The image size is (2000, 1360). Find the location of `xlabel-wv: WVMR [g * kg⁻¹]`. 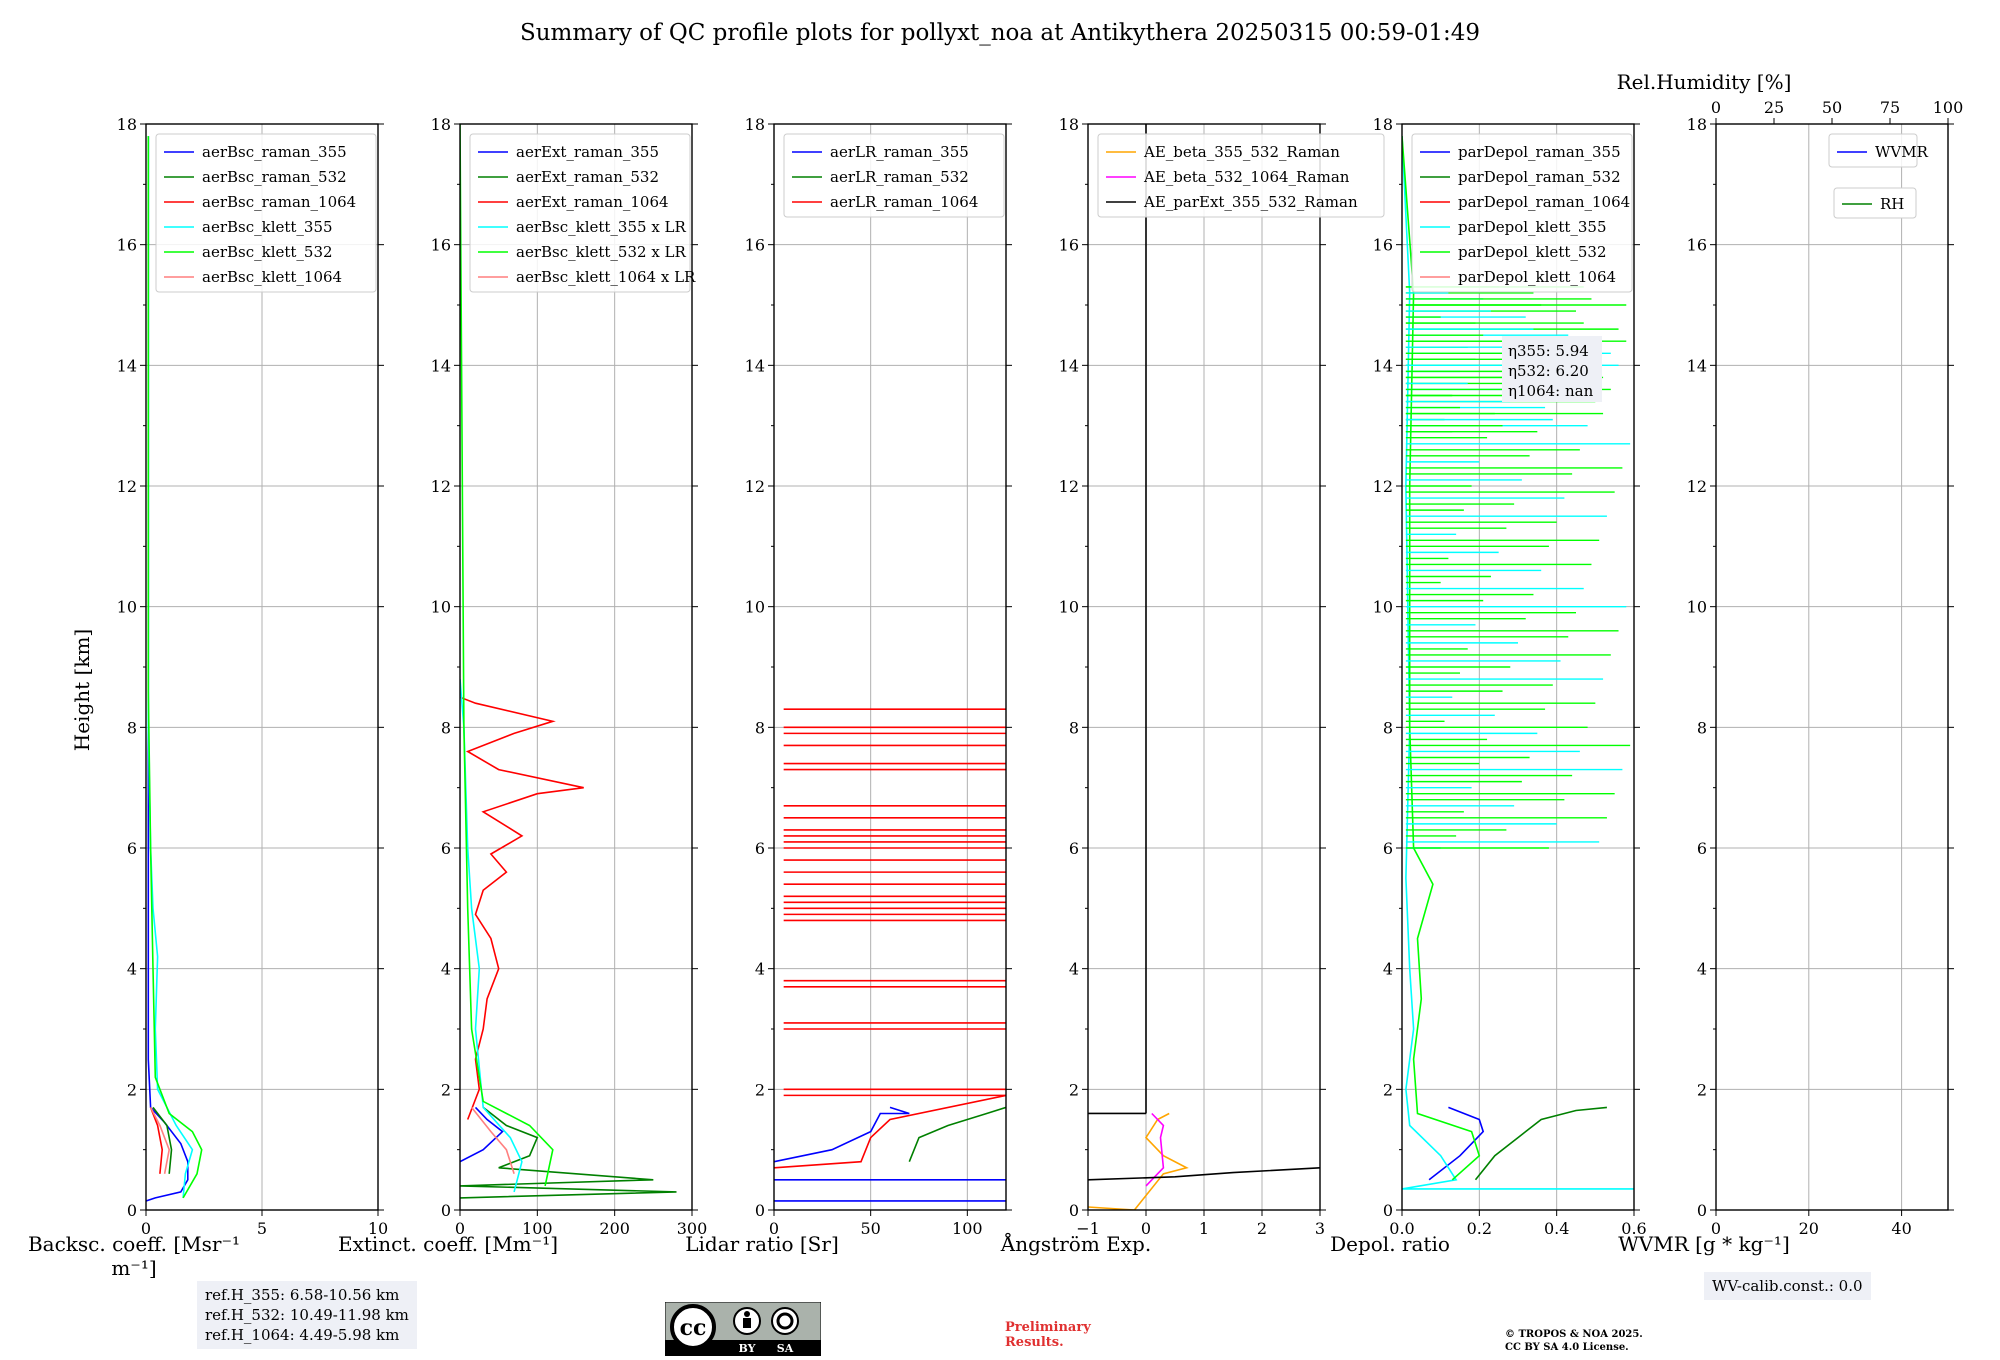

xlabel-wv: WVMR [g * kg⁻¹] is located at coordinates (1704, 1244).